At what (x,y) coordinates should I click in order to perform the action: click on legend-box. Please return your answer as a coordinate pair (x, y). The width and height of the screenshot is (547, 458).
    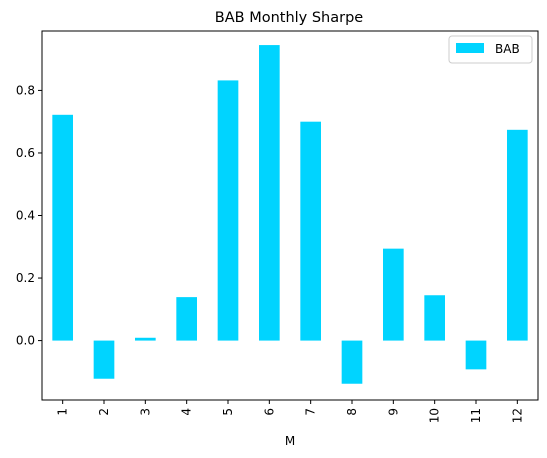
    Looking at the image, I should click on (490, 49).